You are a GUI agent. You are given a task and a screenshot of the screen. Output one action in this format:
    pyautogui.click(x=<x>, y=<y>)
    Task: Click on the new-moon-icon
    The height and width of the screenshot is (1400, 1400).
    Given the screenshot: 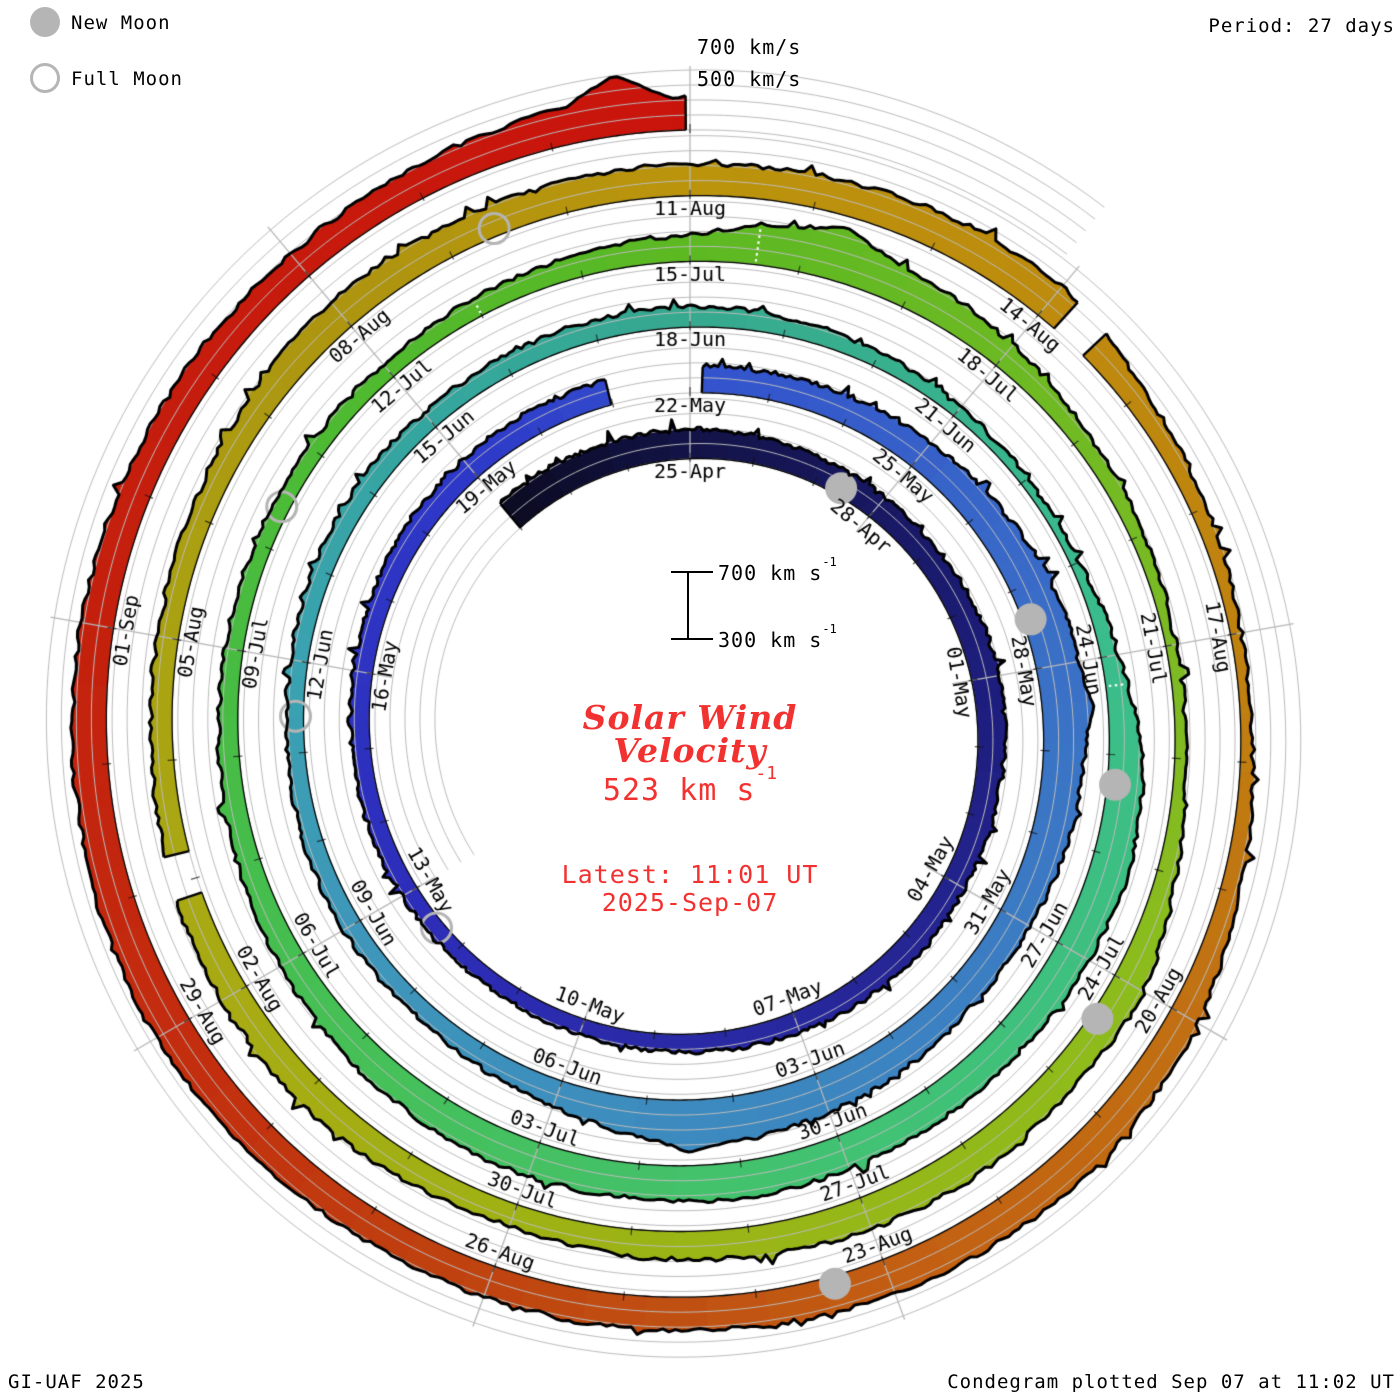 What is the action you would take?
    pyautogui.click(x=45, y=22)
    